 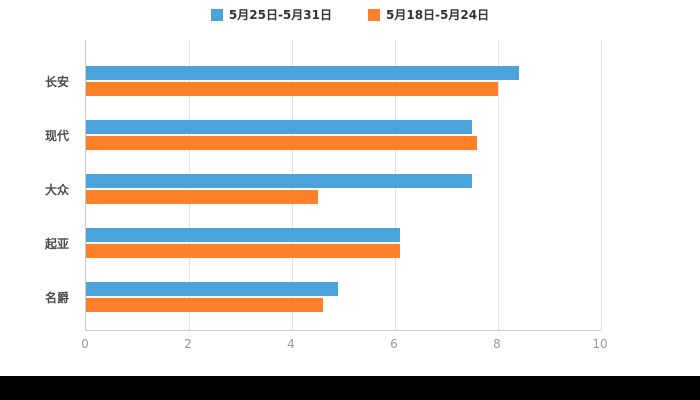 I want to click on bar-series-1-长安, so click(x=292, y=89).